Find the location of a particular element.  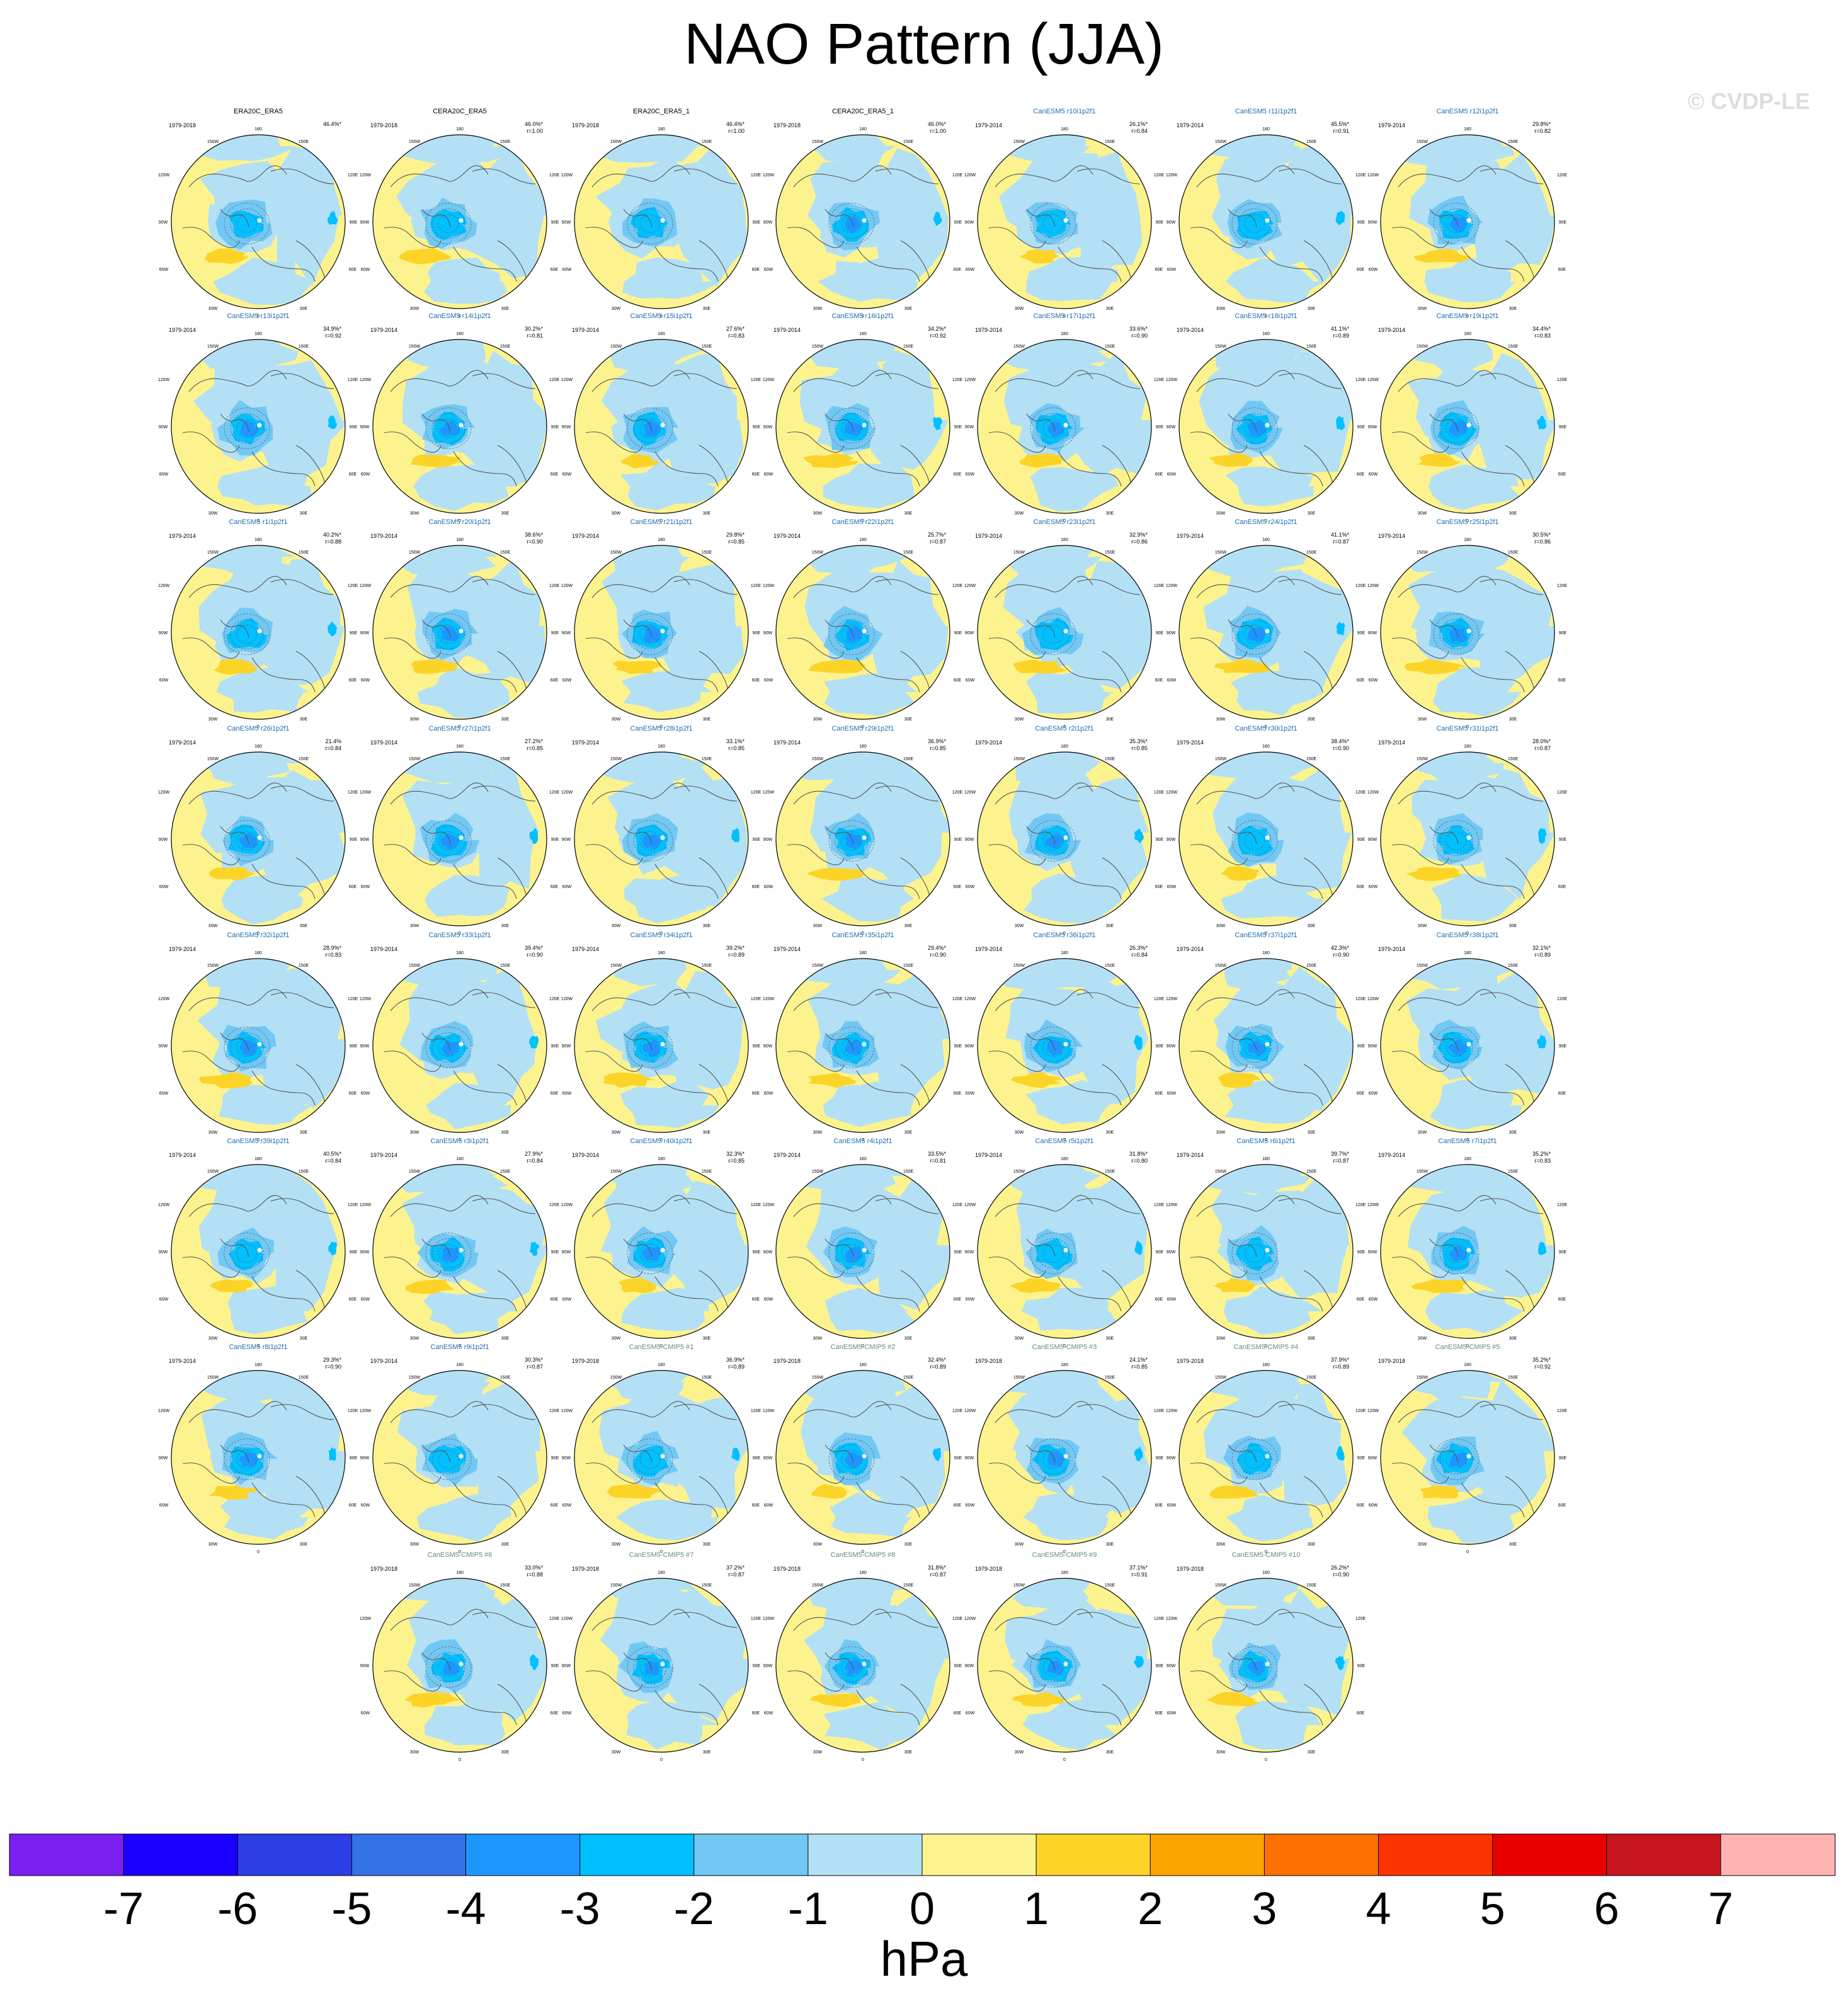

panel-title: CanESM5 r9i1p2f1 is located at coordinates (460, 1347).